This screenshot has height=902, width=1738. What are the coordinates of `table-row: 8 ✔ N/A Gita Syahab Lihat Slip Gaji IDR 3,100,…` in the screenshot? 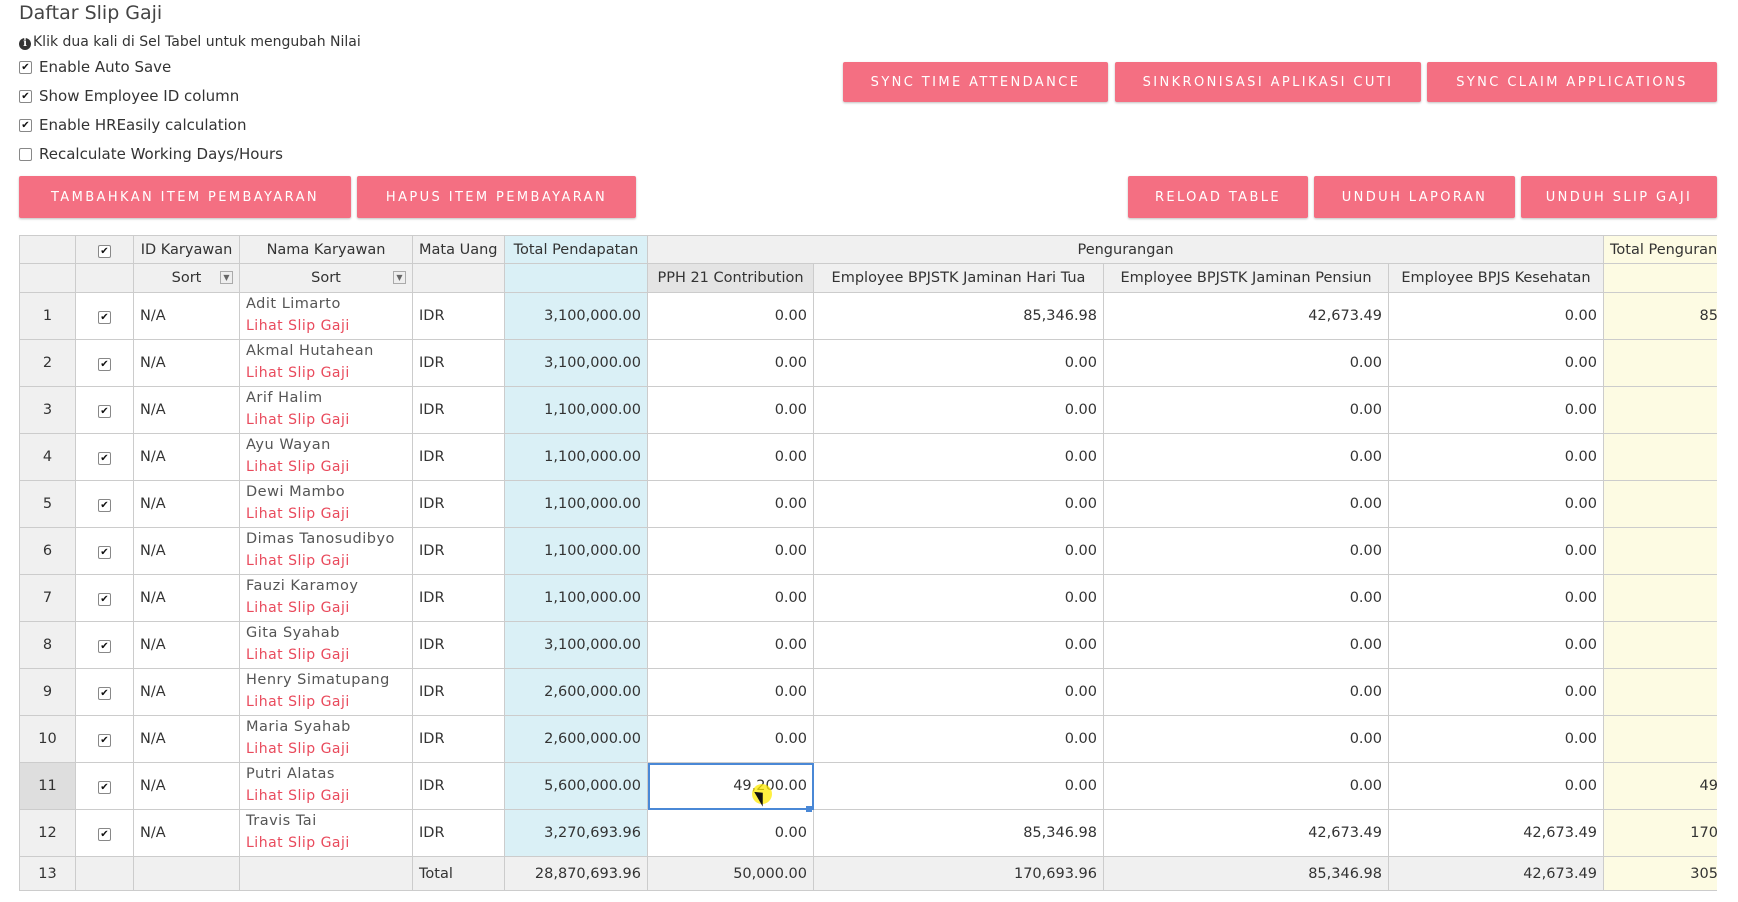 It's located at (868, 645).